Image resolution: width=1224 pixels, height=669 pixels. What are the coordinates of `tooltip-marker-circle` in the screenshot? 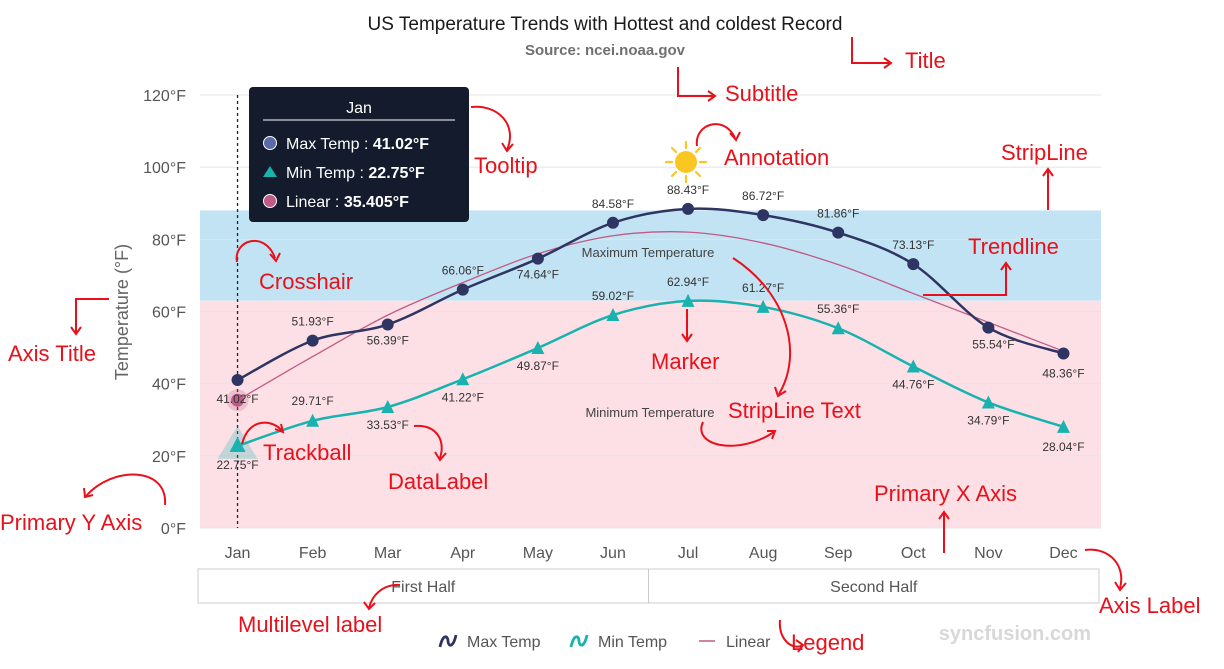 It's located at (270, 201).